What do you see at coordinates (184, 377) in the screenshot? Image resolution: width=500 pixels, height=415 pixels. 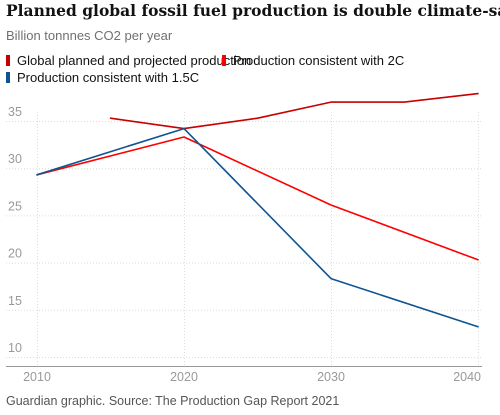 I see `x-tick-label: 2020` at bounding box center [184, 377].